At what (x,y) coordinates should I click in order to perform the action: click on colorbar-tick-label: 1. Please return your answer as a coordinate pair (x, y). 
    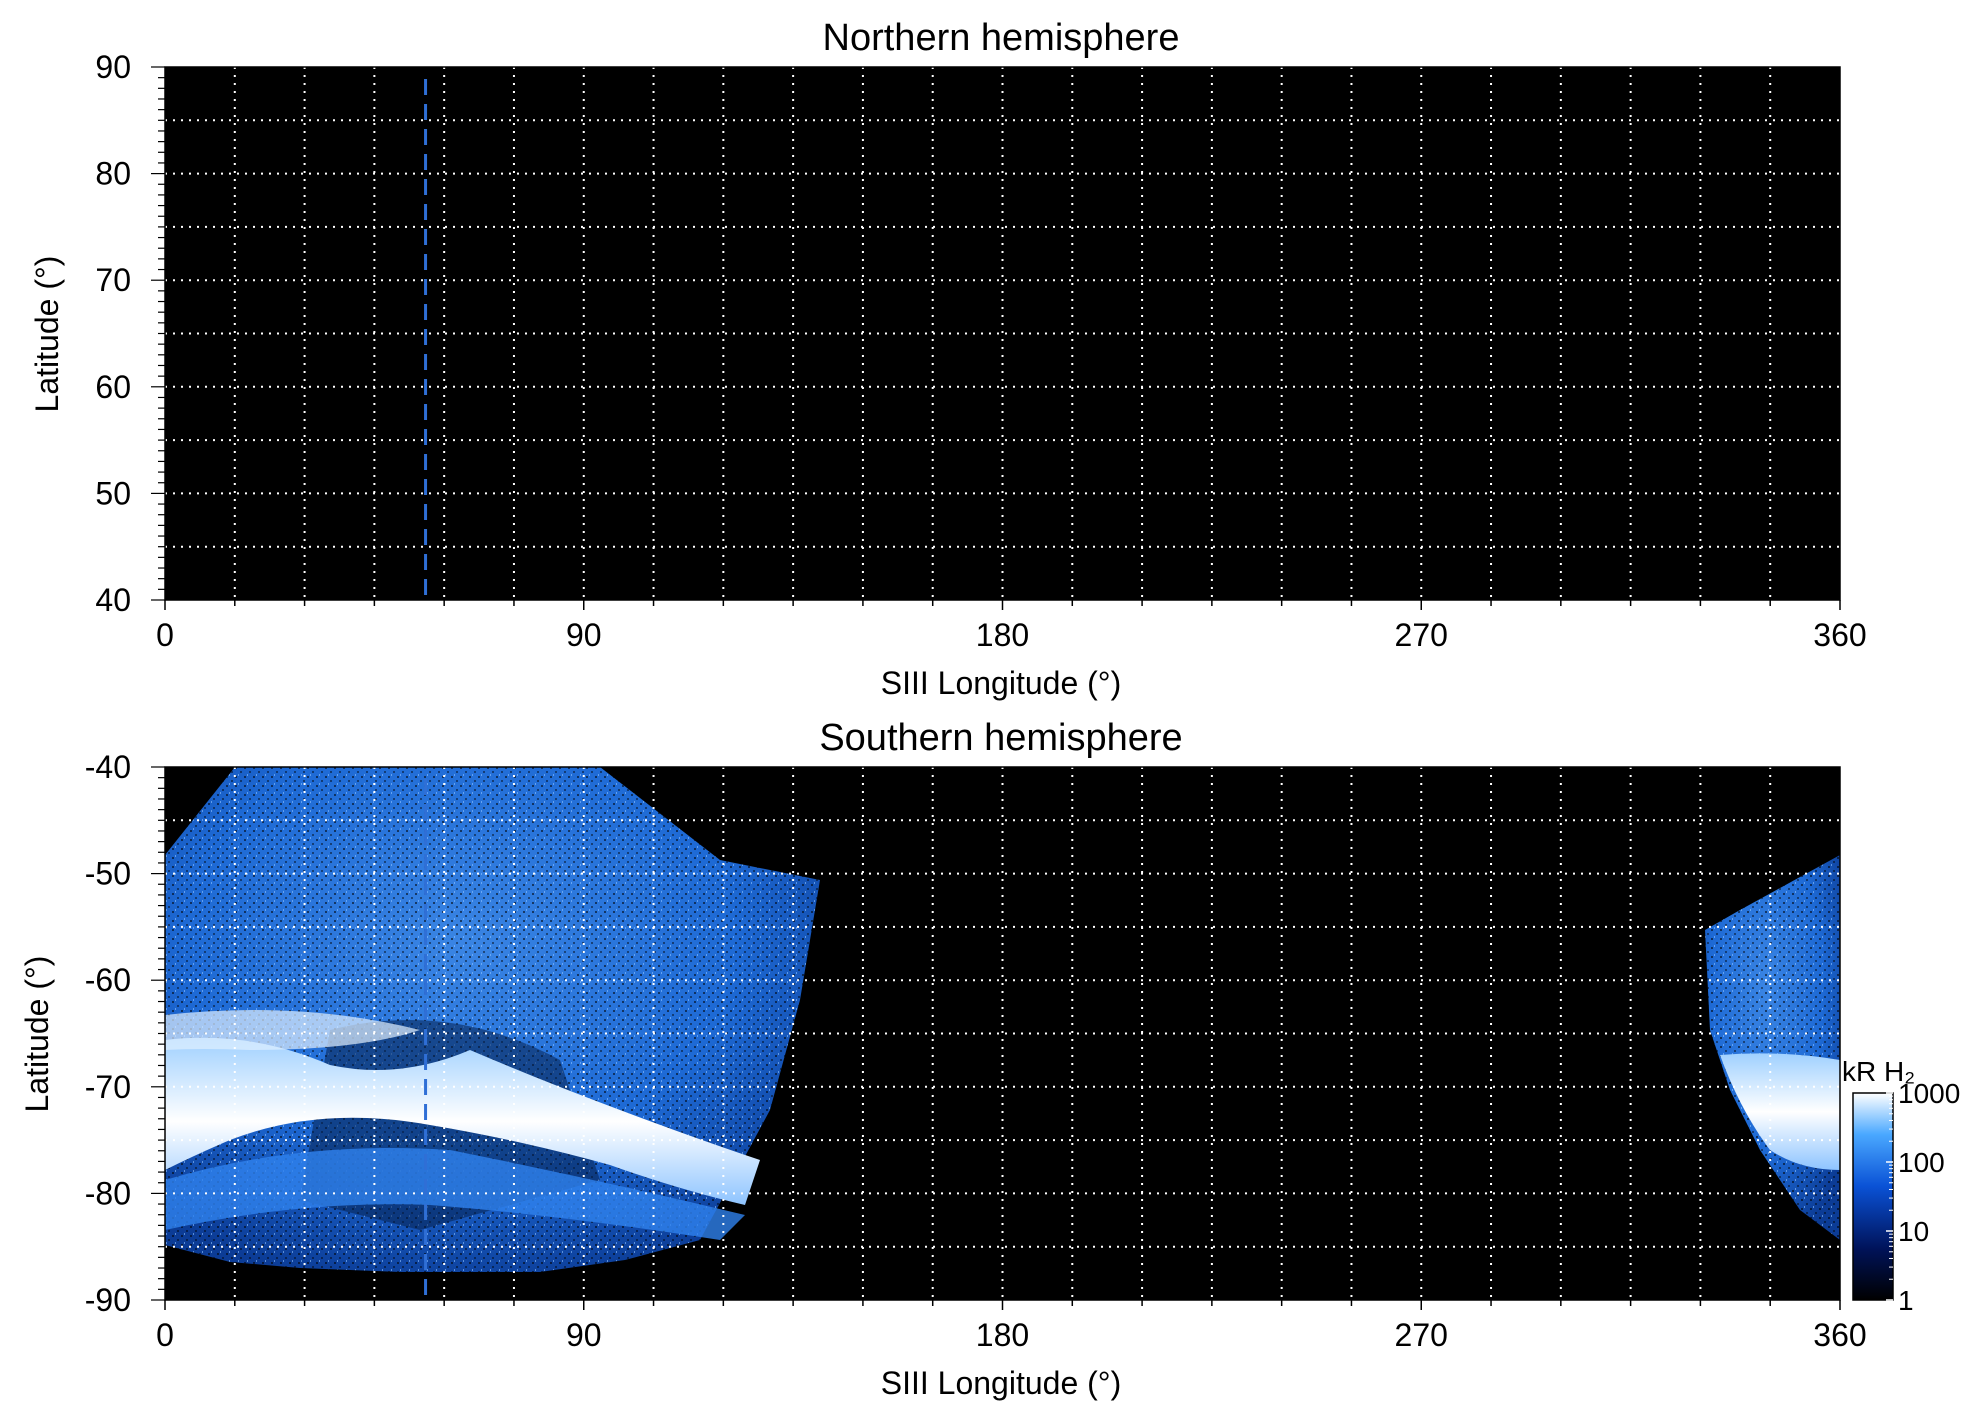
    Looking at the image, I should click on (1906, 1300).